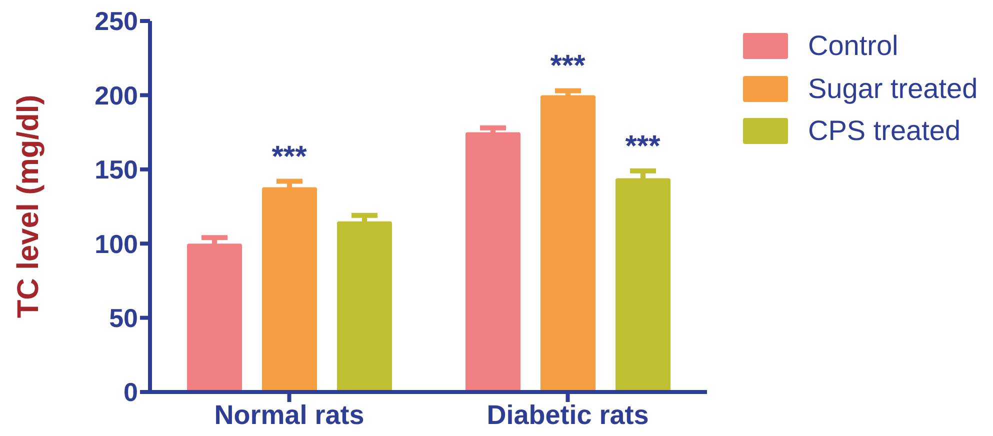 The image size is (993, 436). I want to click on y-tick-label: 200, so click(116, 95).